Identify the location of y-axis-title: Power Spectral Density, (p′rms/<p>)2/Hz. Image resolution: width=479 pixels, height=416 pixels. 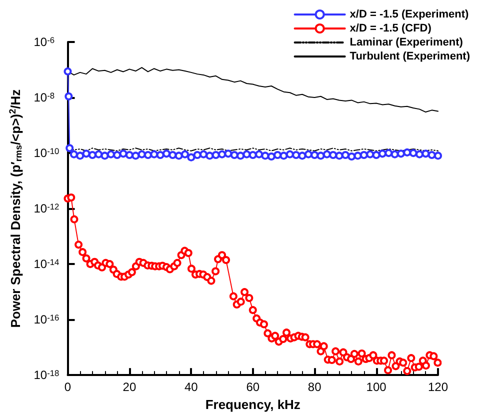
(16, 208).